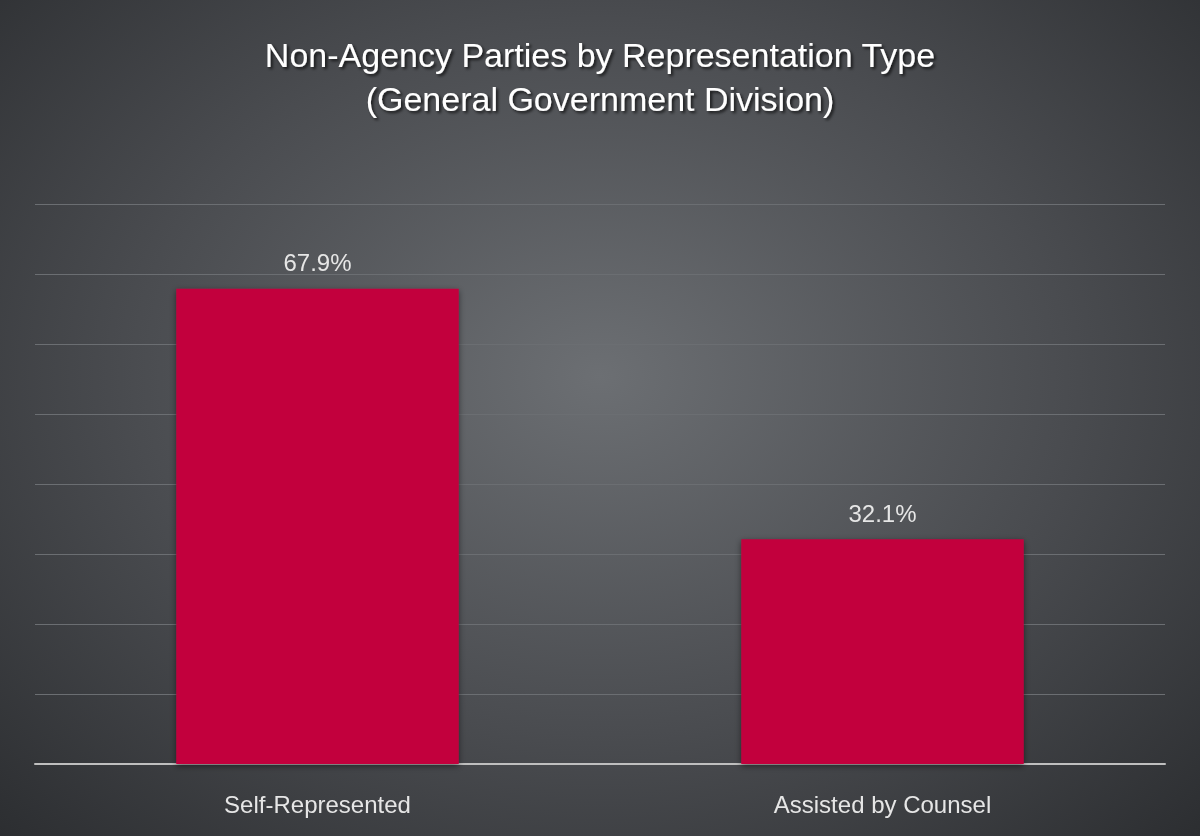  I want to click on x-tick-label: Assisted by Counsel, so click(882, 804).